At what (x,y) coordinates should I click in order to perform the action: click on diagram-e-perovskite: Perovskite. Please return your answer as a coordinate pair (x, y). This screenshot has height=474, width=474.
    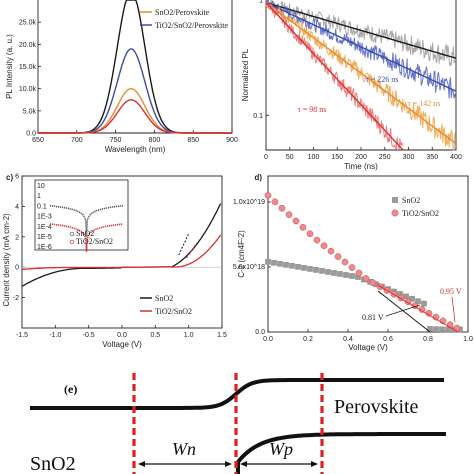
    Looking at the image, I should click on (376, 407).